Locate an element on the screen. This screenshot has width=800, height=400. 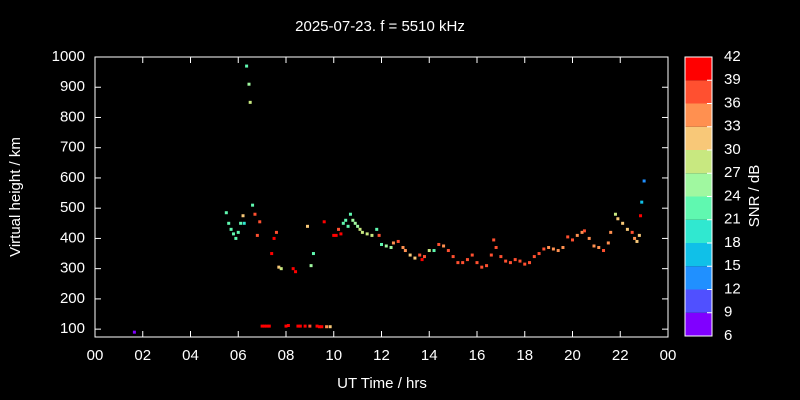
y-tick-label: 300 is located at coordinates (72, 268).